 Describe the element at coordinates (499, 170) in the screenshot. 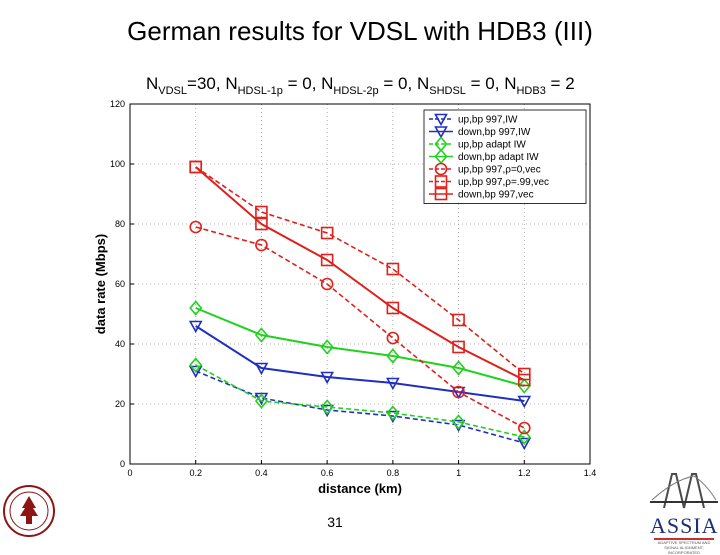

I see `legend-label: up,bp 997,ρ=0,vec` at that location.